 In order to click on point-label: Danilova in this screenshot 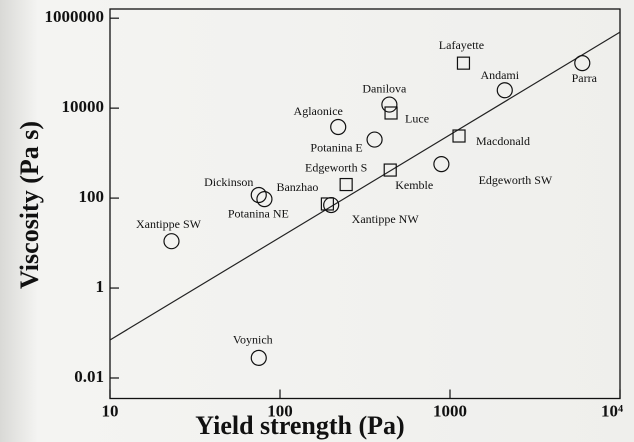, I will do `click(384, 88)`.